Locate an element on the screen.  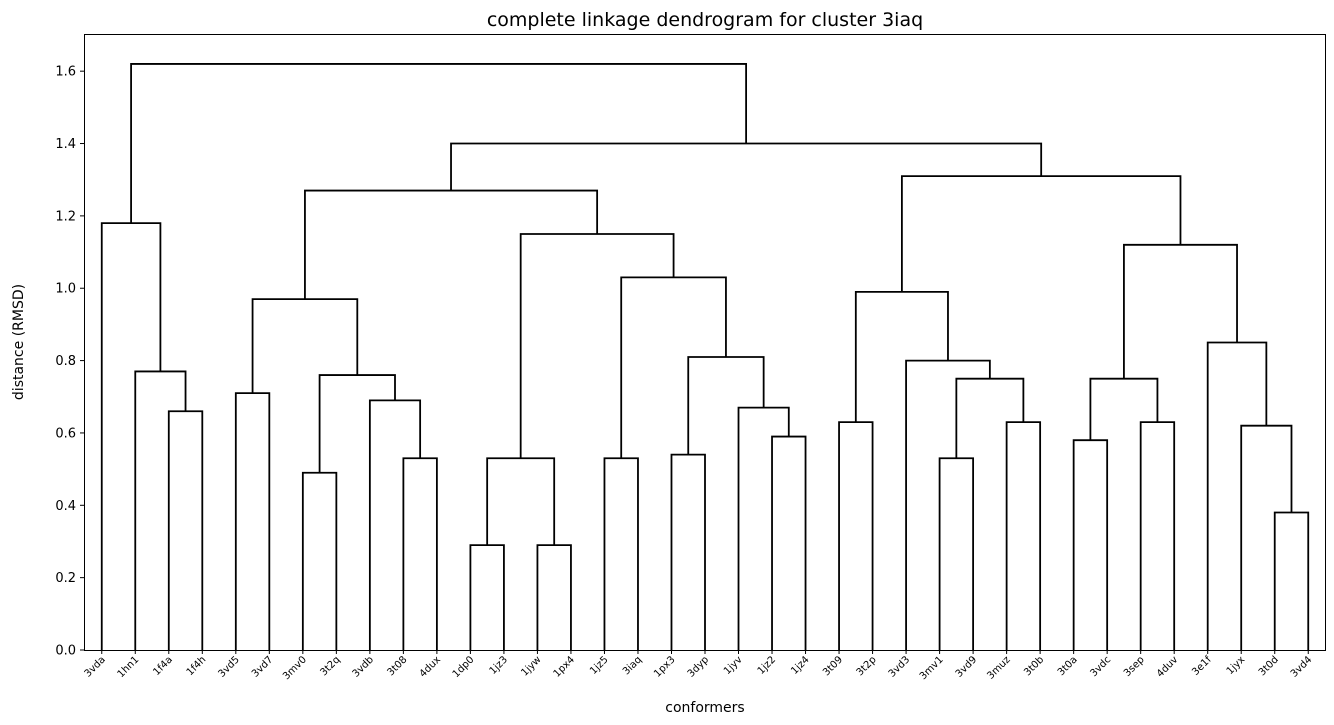
x-tick-label: 3dyp is located at coordinates (698, 666).